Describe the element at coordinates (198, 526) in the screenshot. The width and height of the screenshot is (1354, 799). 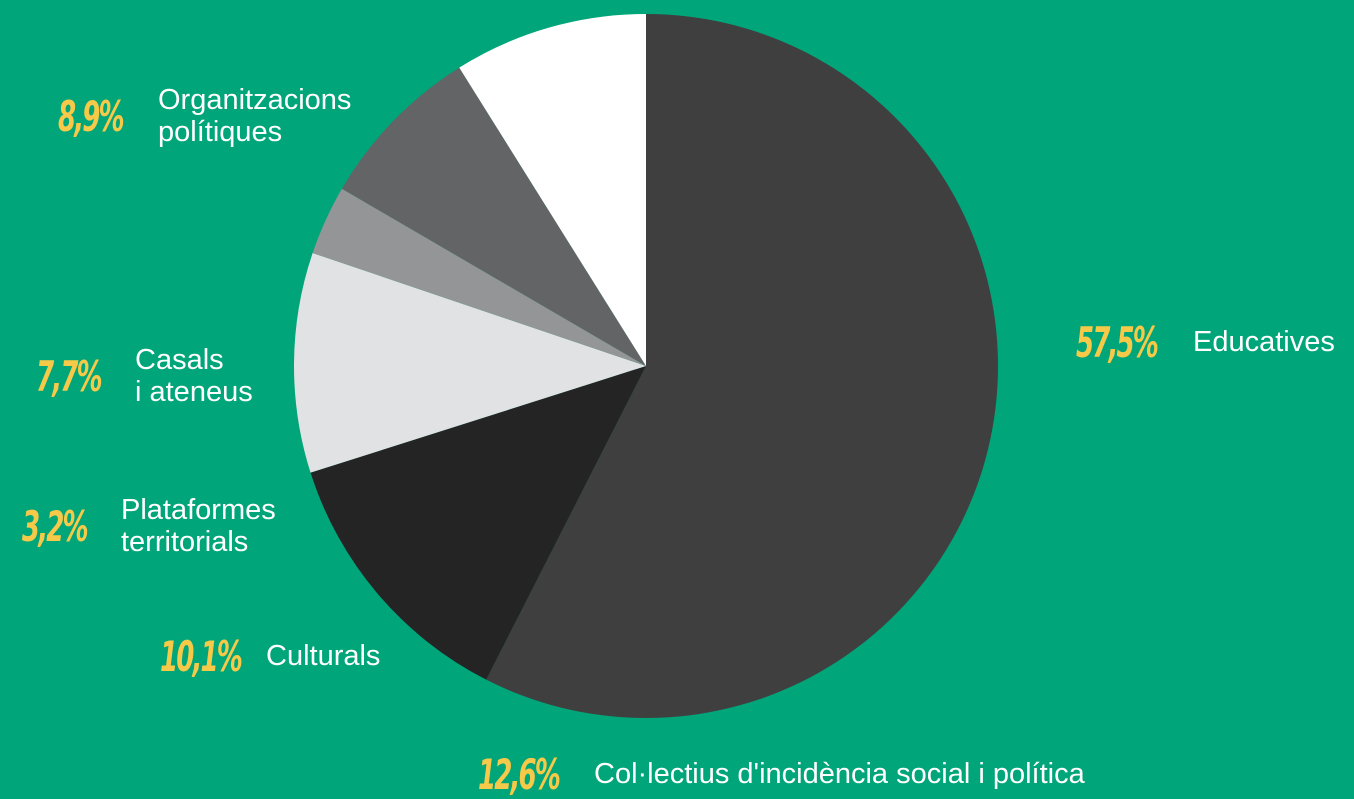
I see `name-plataformes: Plataformes territorials` at that location.